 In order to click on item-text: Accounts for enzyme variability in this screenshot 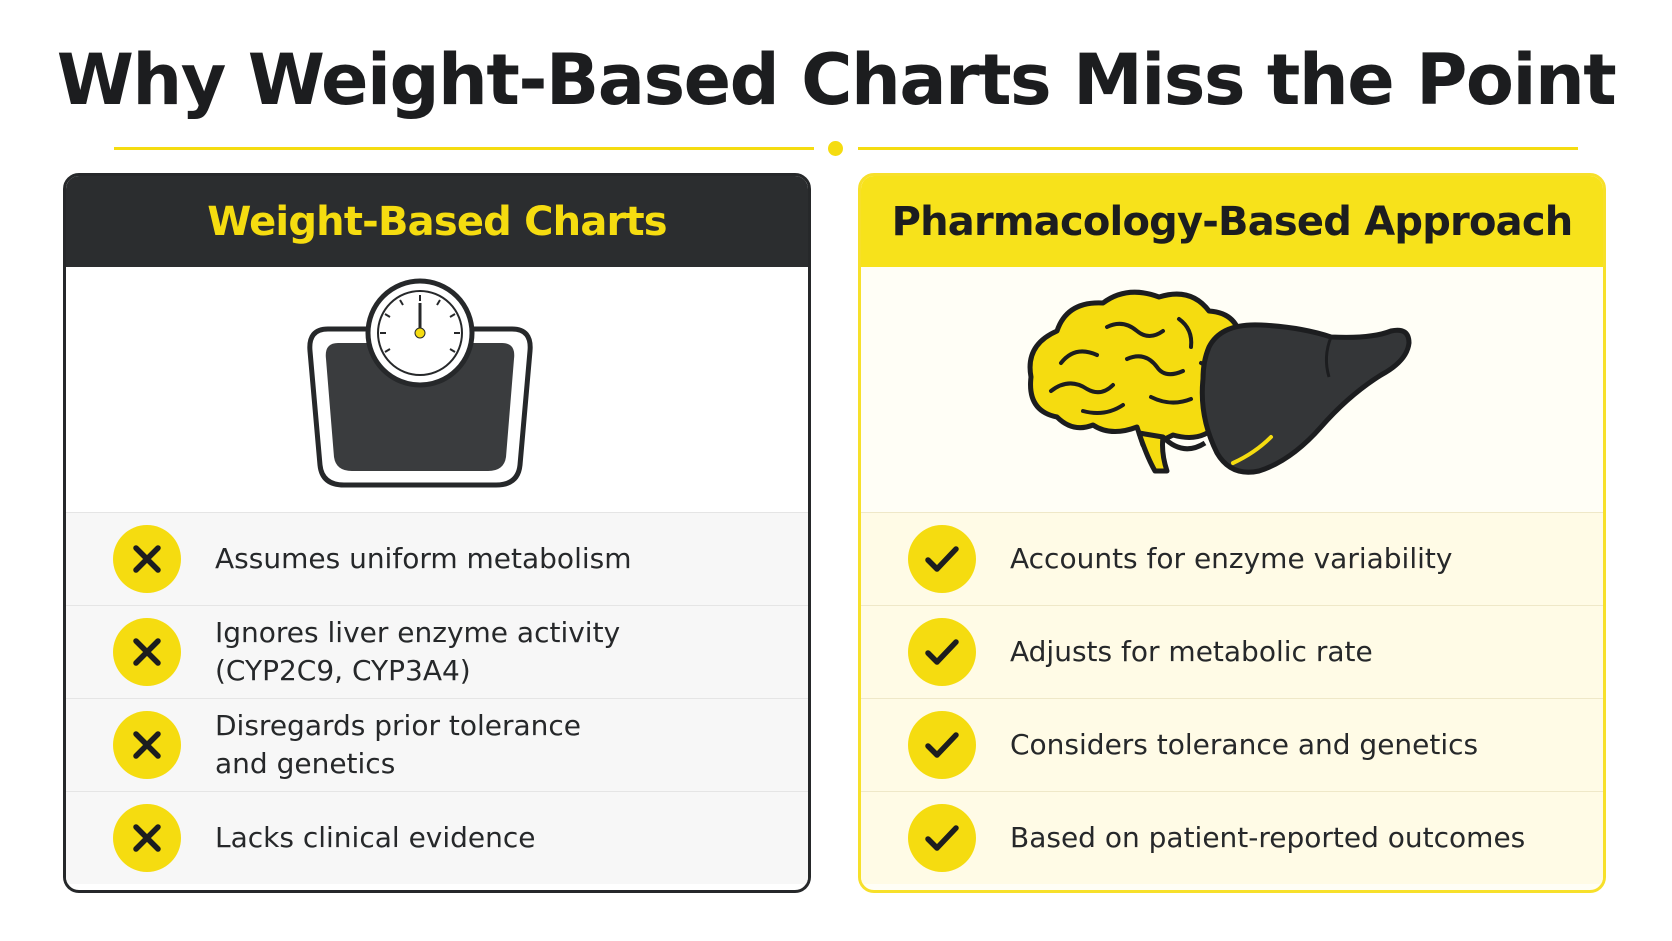, I will do `click(1231, 558)`.